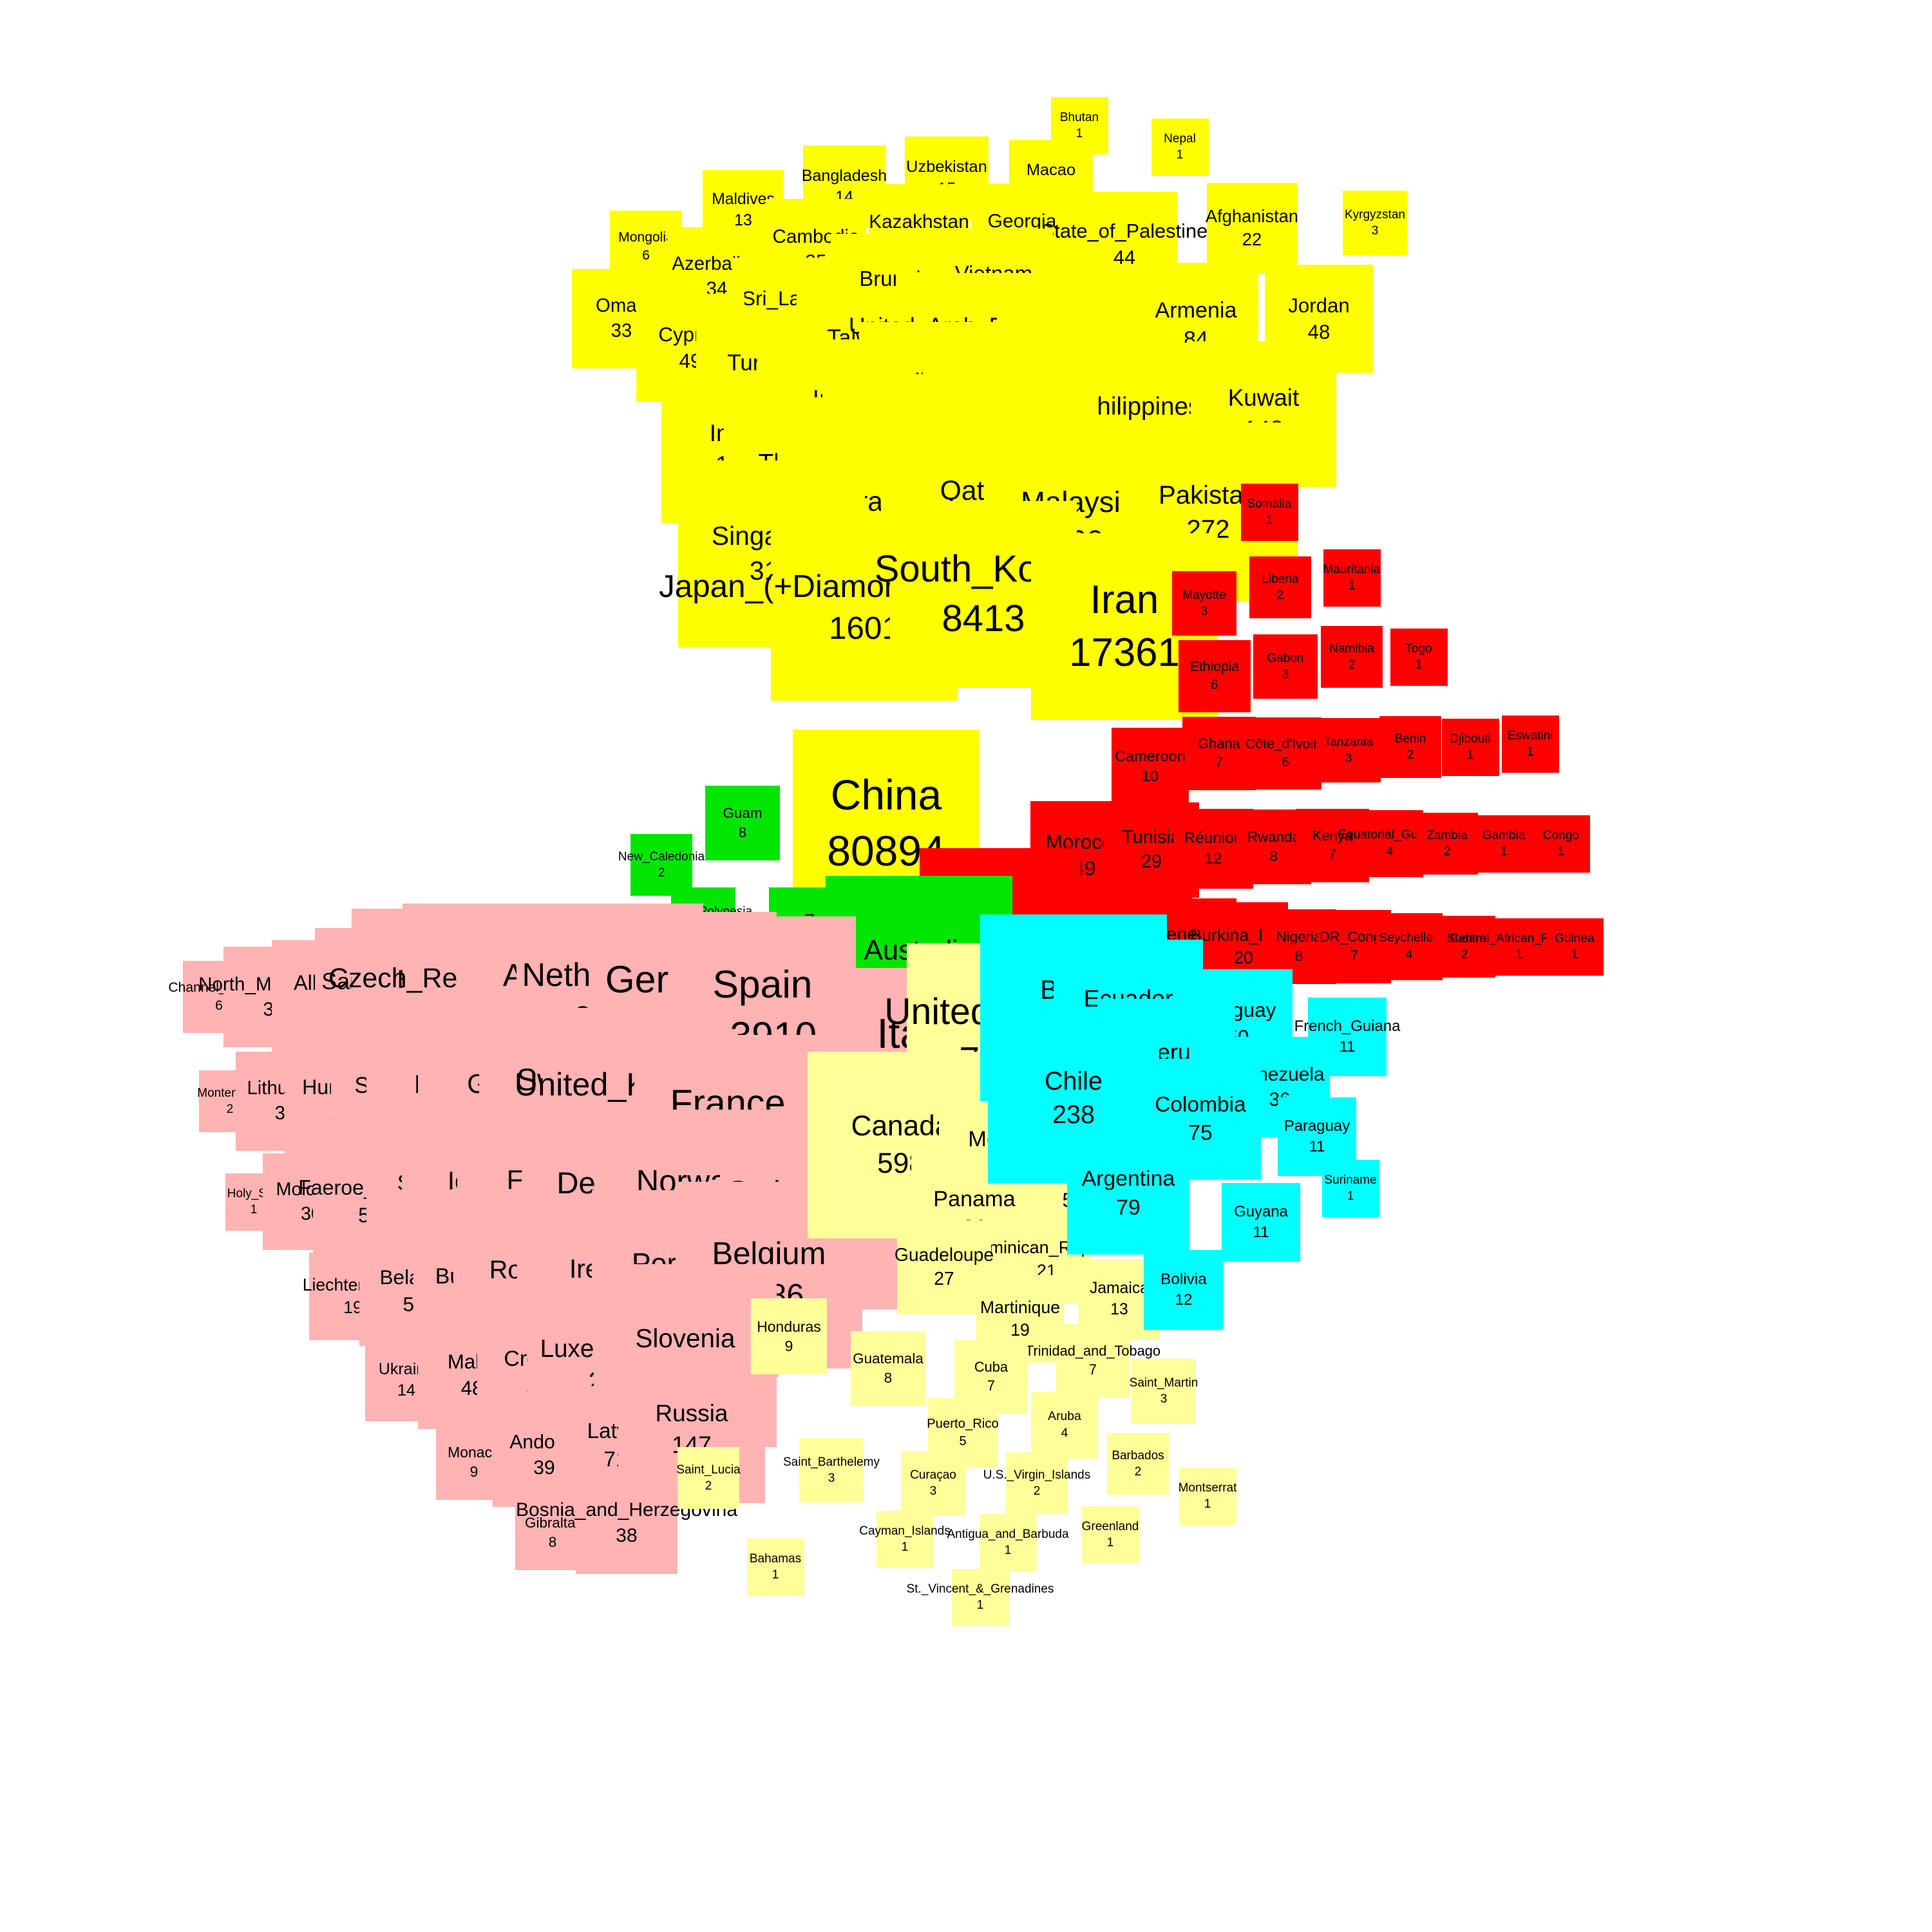 This screenshot has width=1932, height=1932. I want to click on tile-label: St._Vincent_&_Grenadines, so click(980, 1589).